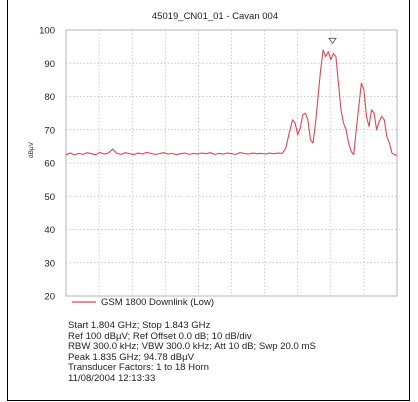 Image resolution: width=418 pixels, height=402 pixels. Describe the element at coordinates (215, 16) in the screenshot. I see `chart-title: 45019_CN01_01 - Cavan 004` at that location.